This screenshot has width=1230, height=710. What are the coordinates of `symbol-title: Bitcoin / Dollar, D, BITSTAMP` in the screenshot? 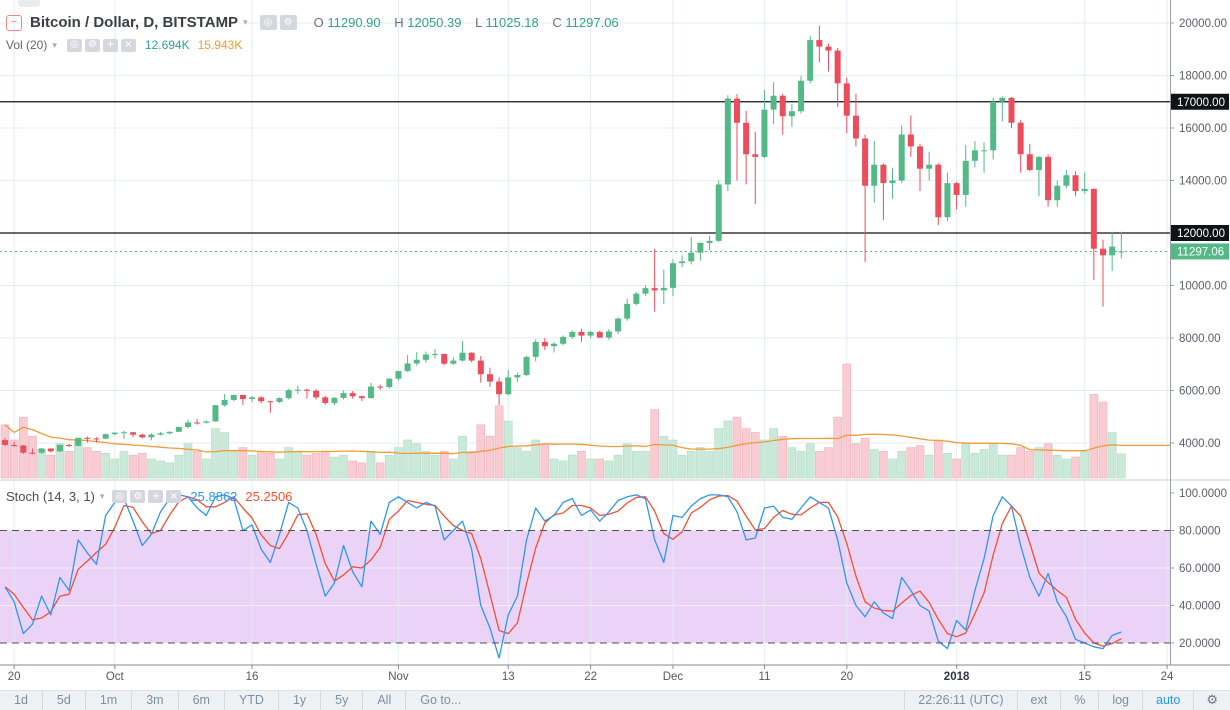 It's located at (134, 22).